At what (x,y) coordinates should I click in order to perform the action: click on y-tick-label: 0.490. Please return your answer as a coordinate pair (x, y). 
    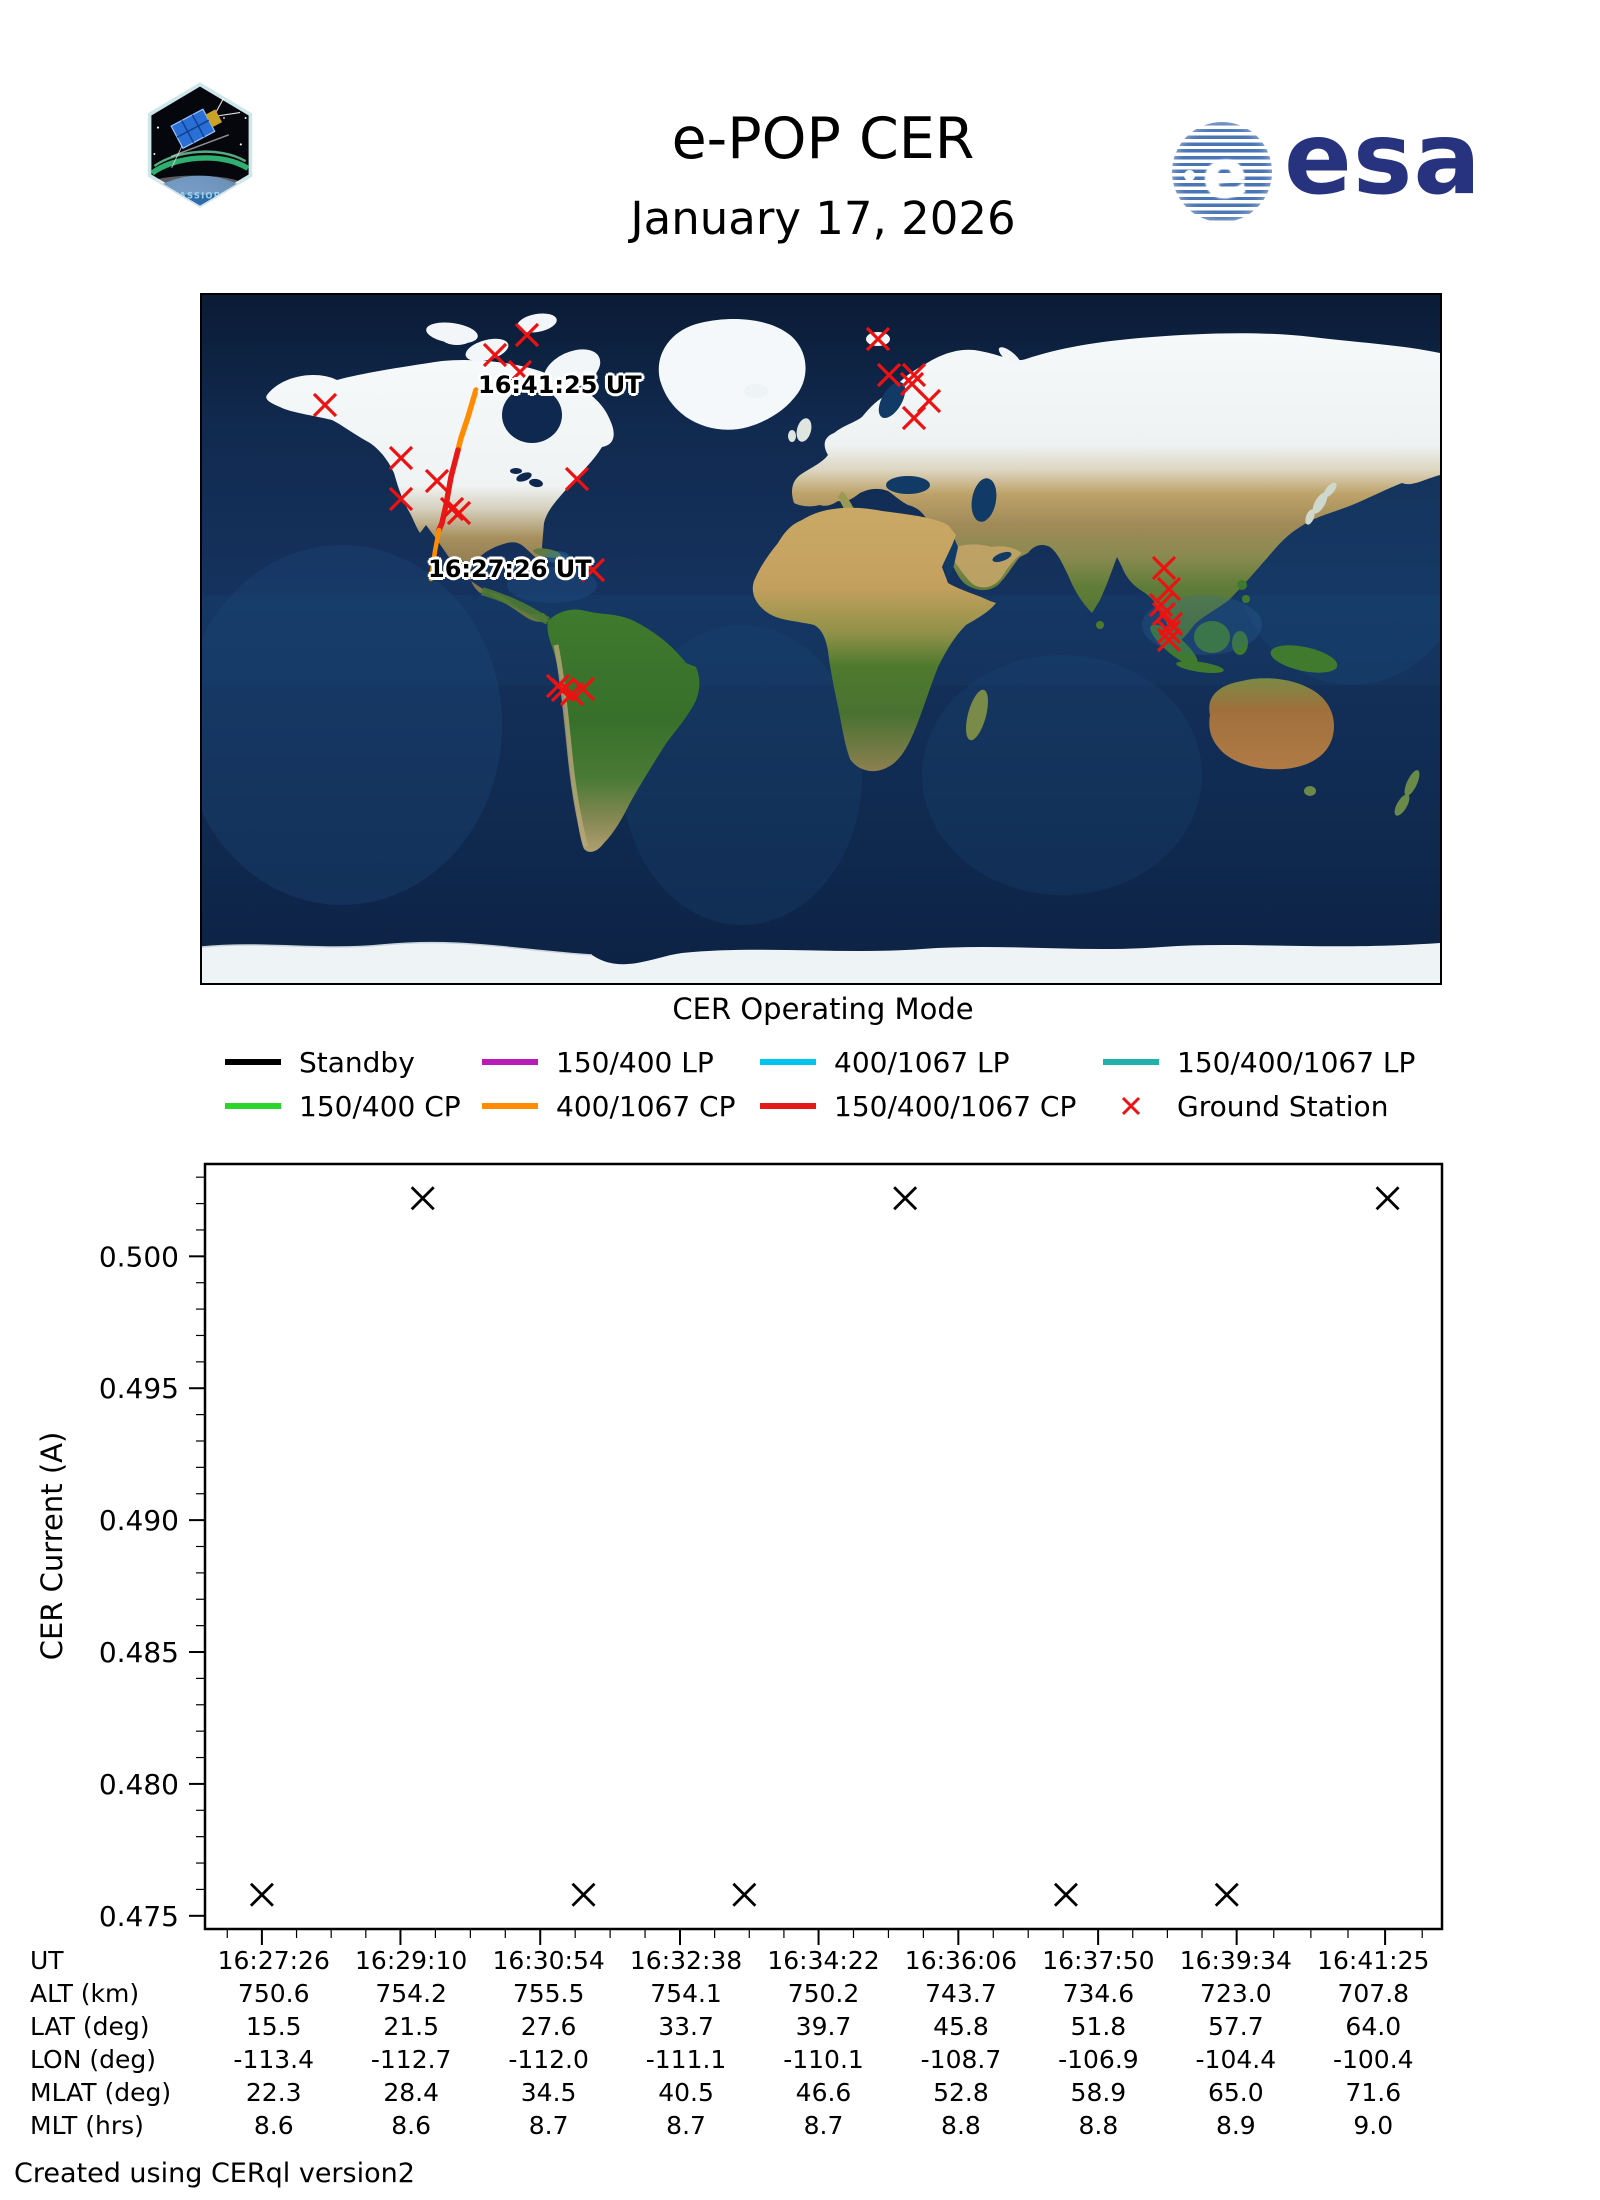
    Looking at the image, I should click on (139, 1520).